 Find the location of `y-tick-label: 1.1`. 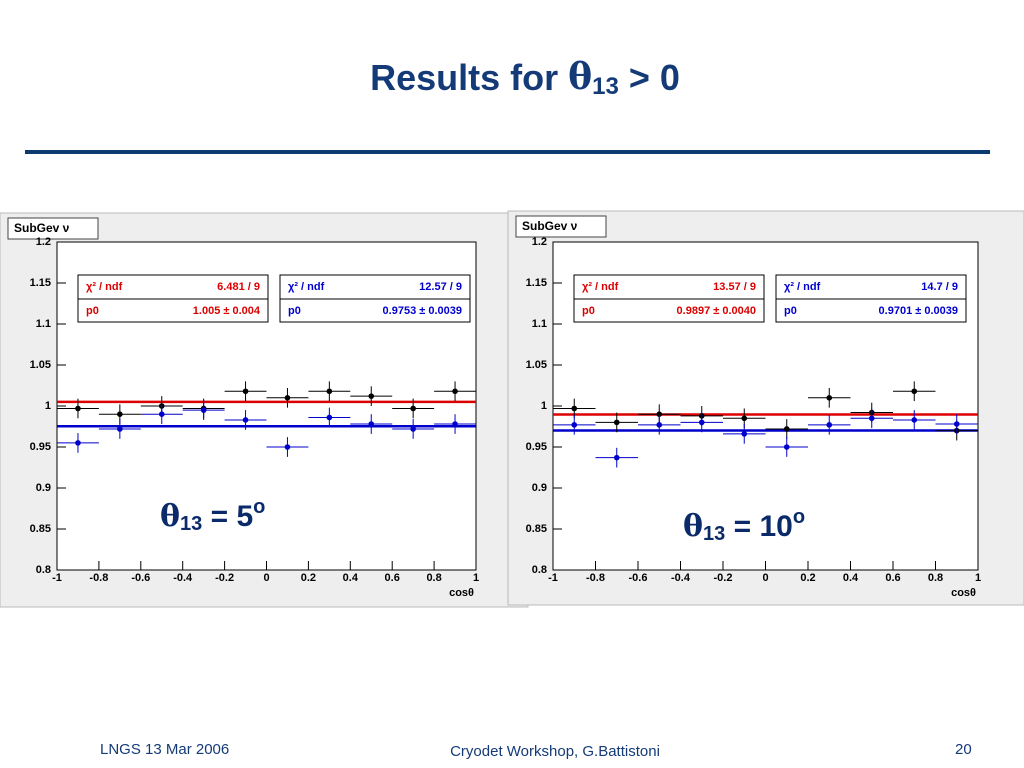

y-tick-label: 1.1 is located at coordinates (43, 324).